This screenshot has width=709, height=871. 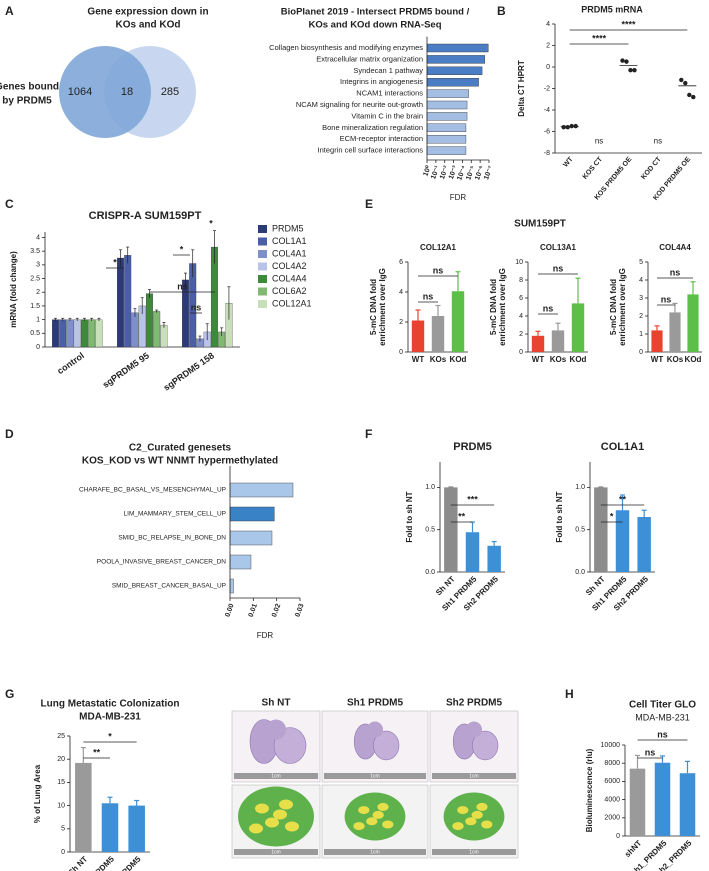 What do you see at coordinates (612, 818) in the screenshot?
I see `y-tick-label: 2000` at bounding box center [612, 818].